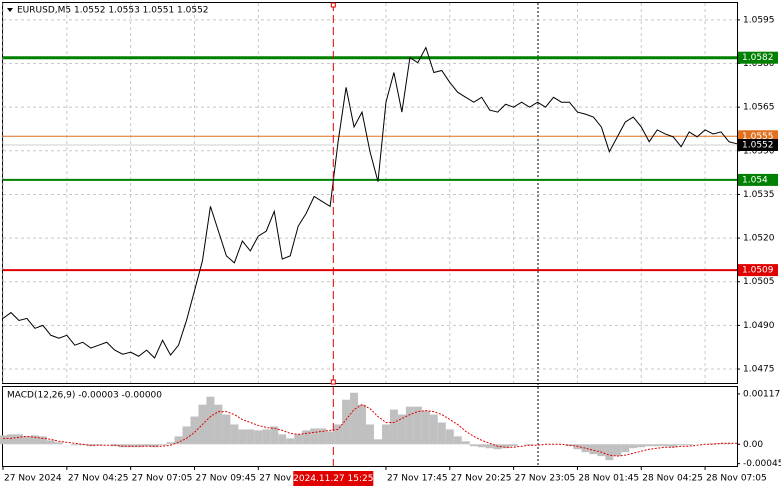  What do you see at coordinates (333, 479) in the screenshot?
I see `cursor-label: 2024.11.27 15:25` at bounding box center [333, 479].